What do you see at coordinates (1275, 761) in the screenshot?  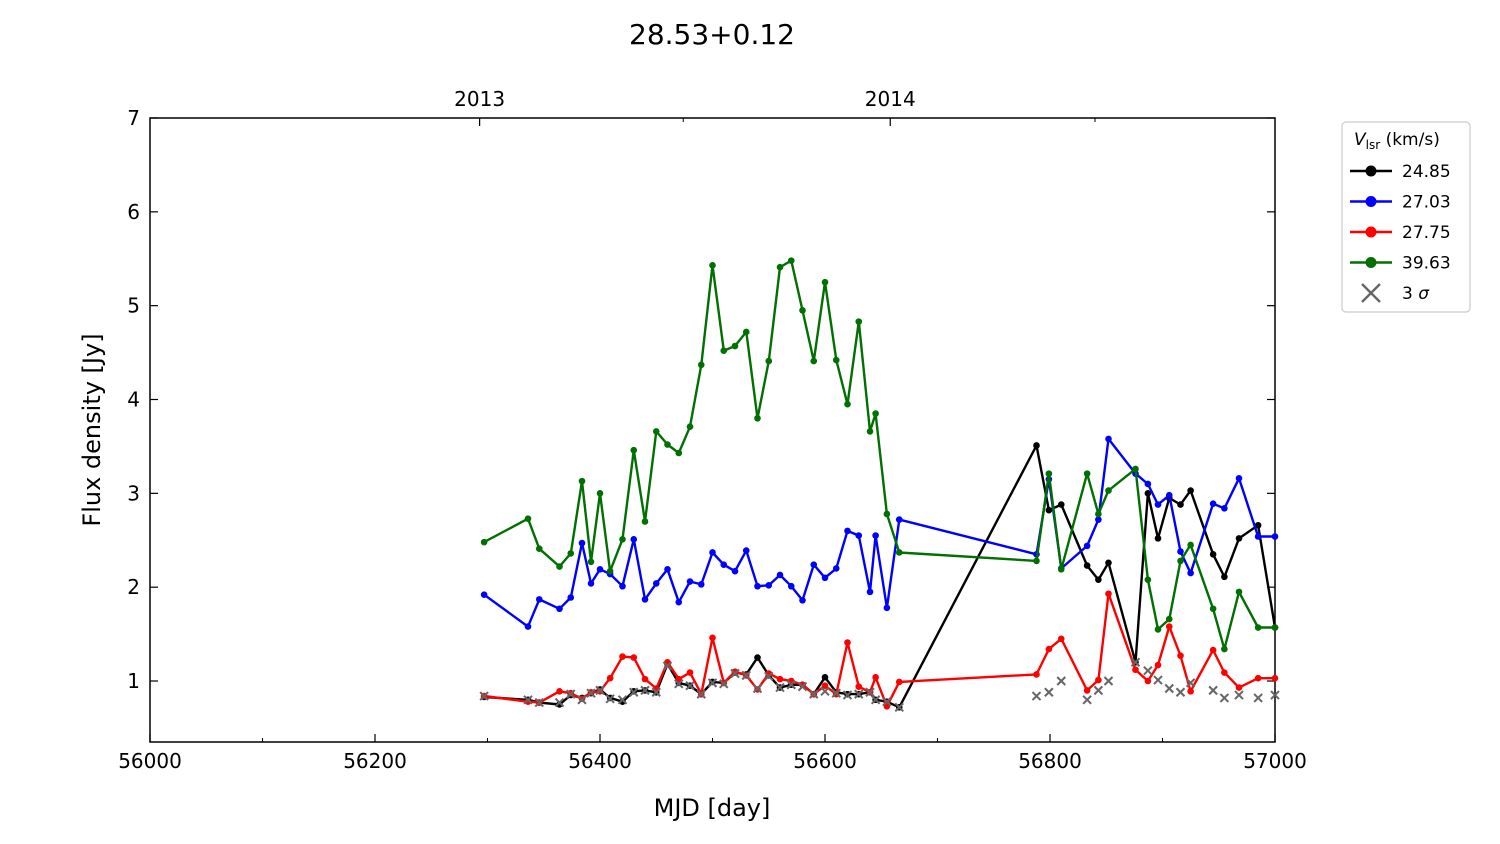 I see `x-tick-label: 57000` at bounding box center [1275, 761].